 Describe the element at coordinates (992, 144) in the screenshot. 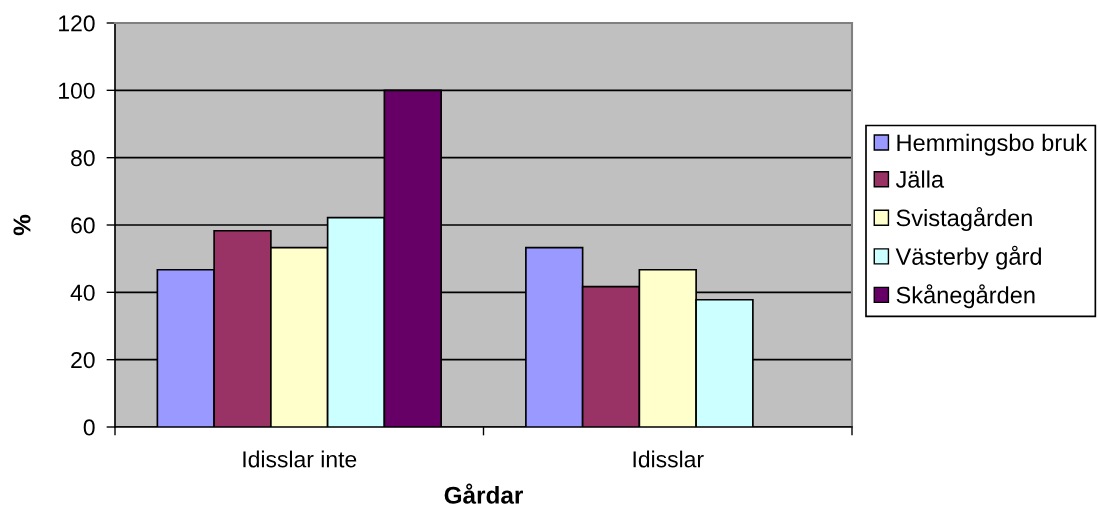

I see `legend-label: Hemmingsbo bruk` at that location.